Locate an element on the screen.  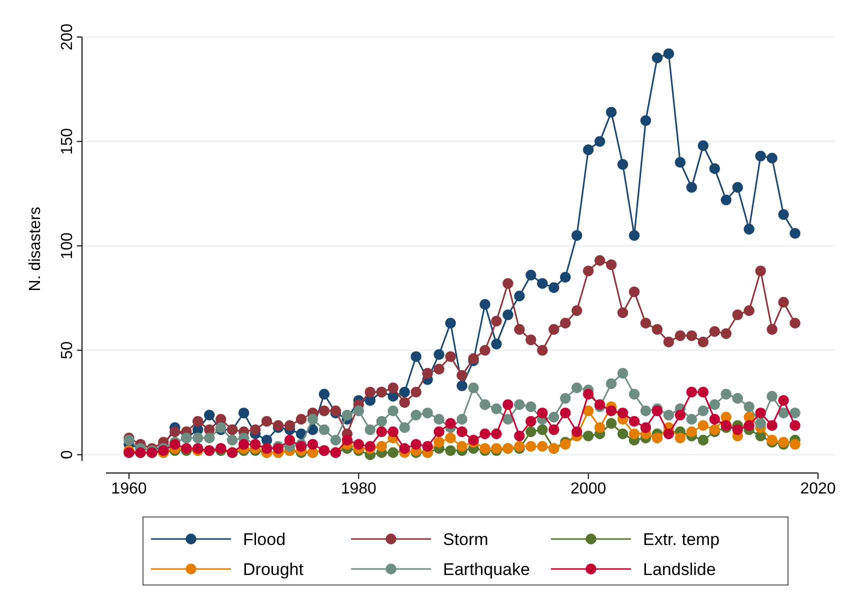
legend-label: Flood is located at coordinates (264, 539).